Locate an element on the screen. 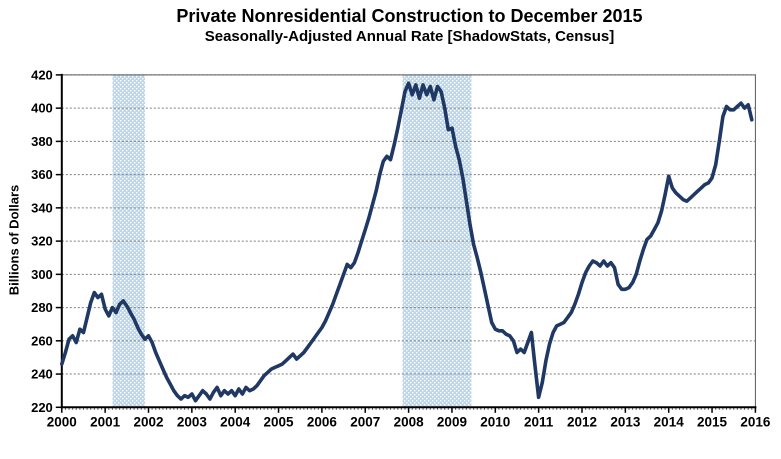  x-tick-label: 2012 is located at coordinates (582, 421).